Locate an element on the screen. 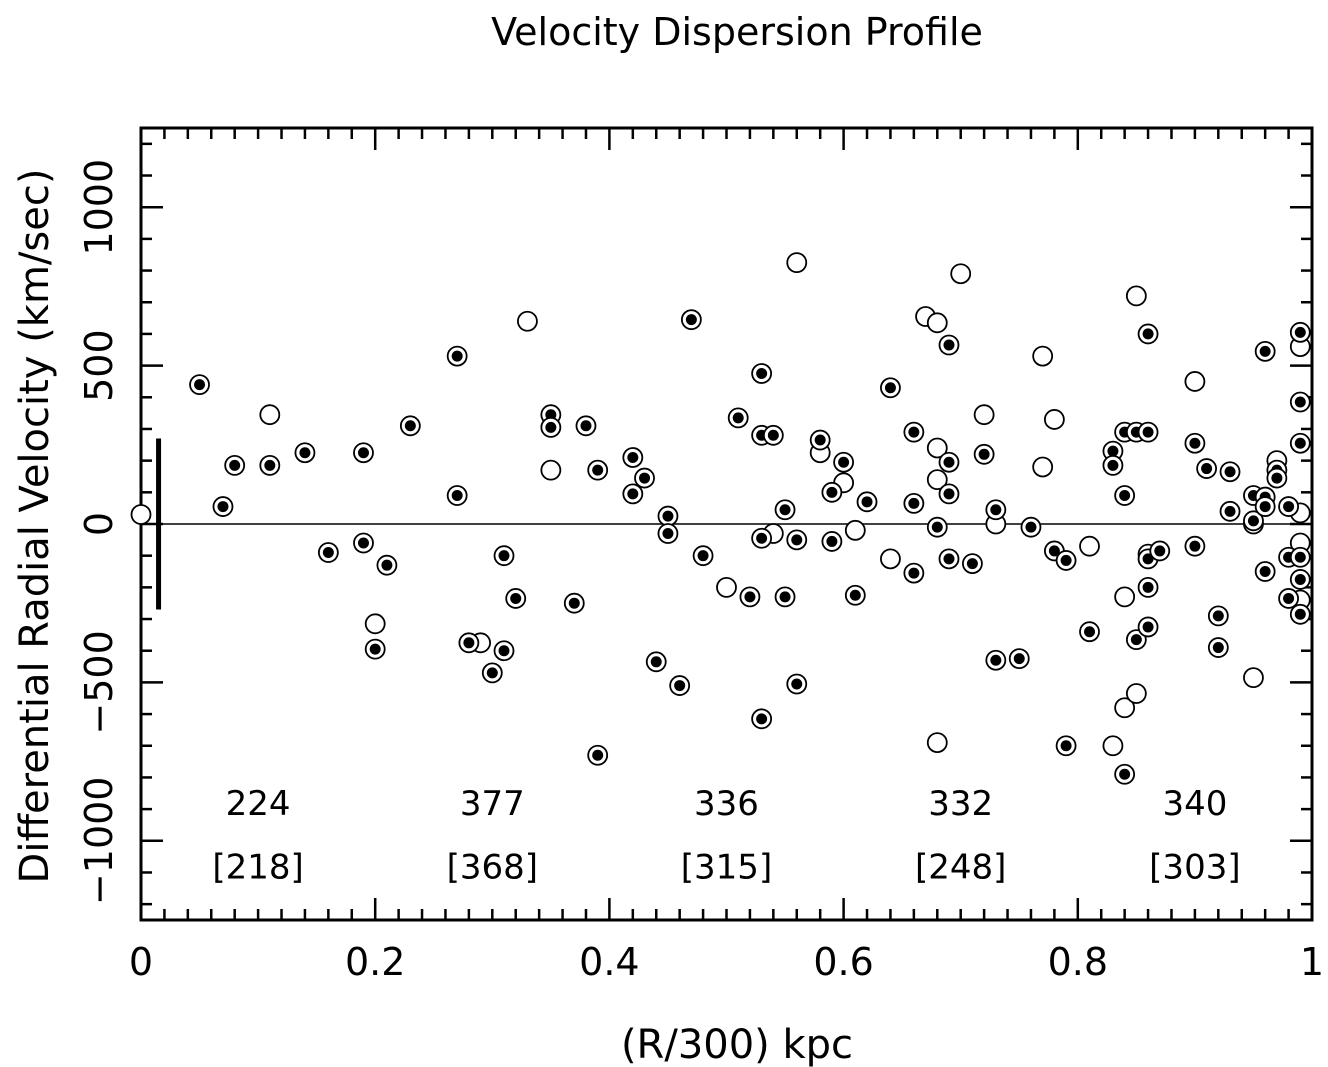  bin-dispersion-value: 332 is located at coordinates (960, 804).